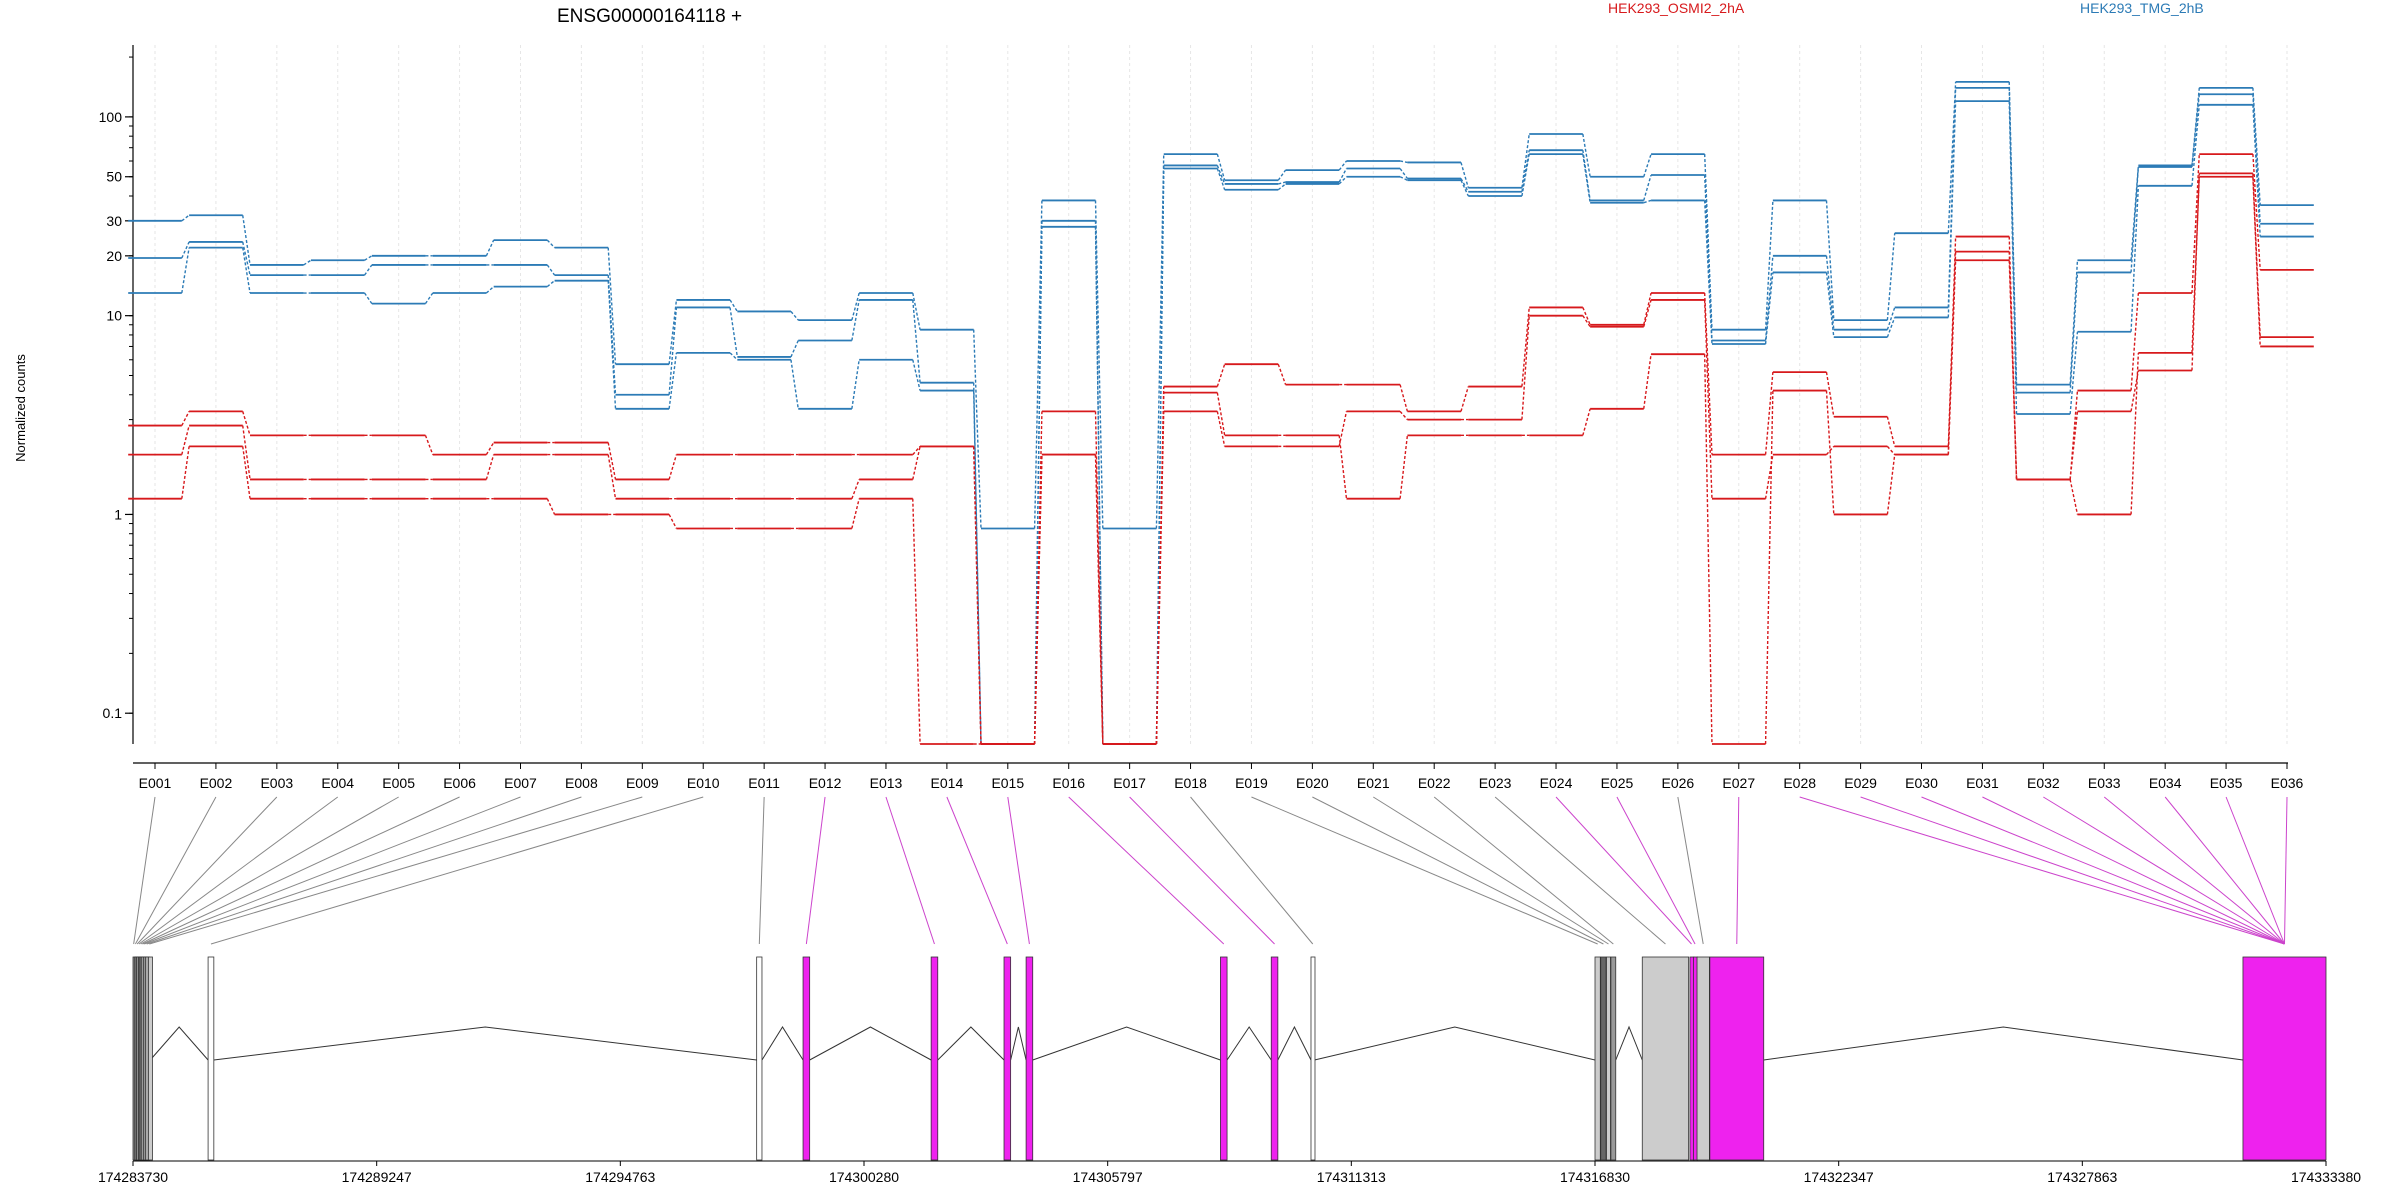 This screenshot has height=1200, width=2400. Describe the element at coordinates (1434, 783) in the screenshot. I see `x-tick-label: E022` at that location.